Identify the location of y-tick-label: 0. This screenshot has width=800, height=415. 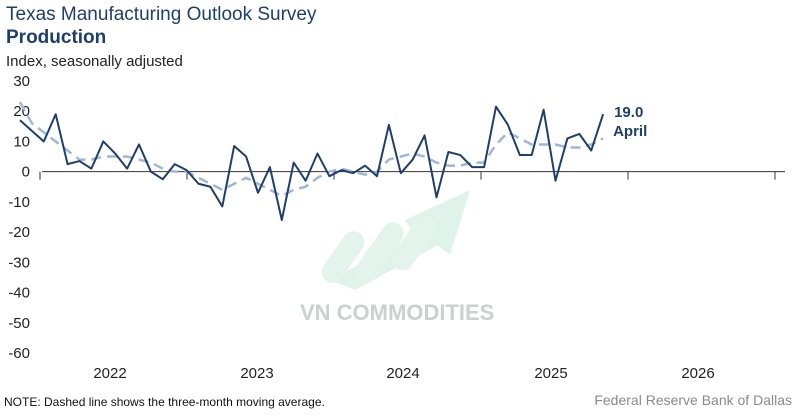
(26, 172).